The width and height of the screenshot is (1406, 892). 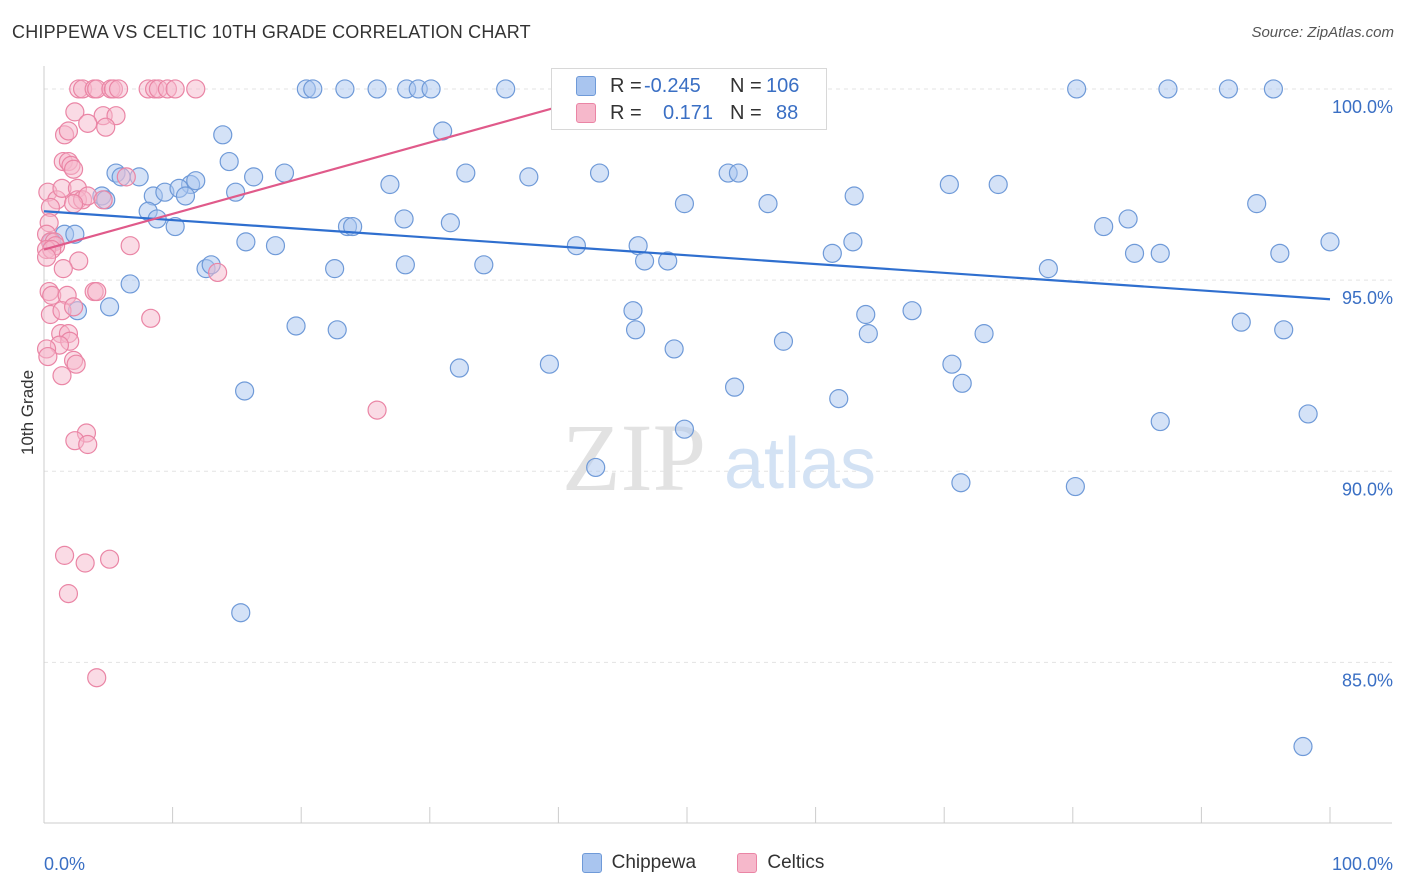 I want to click on legend-item-chippewa: Chippewa, so click(x=639, y=863).